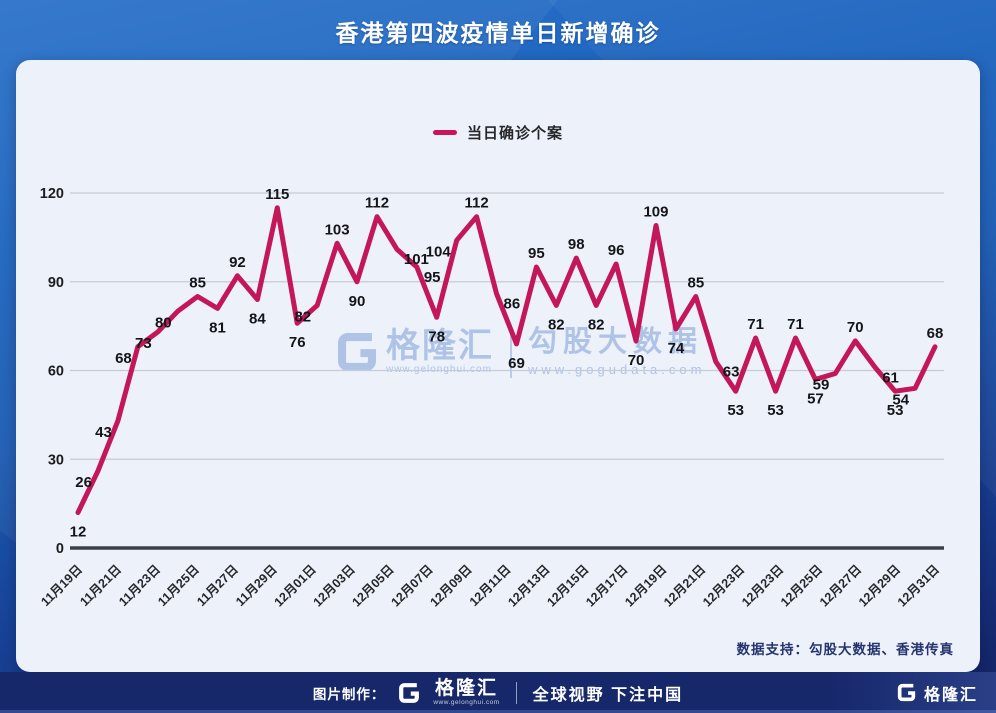 The height and width of the screenshot is (713, 996). I want to click on point-label: 74, so click(676, 348).